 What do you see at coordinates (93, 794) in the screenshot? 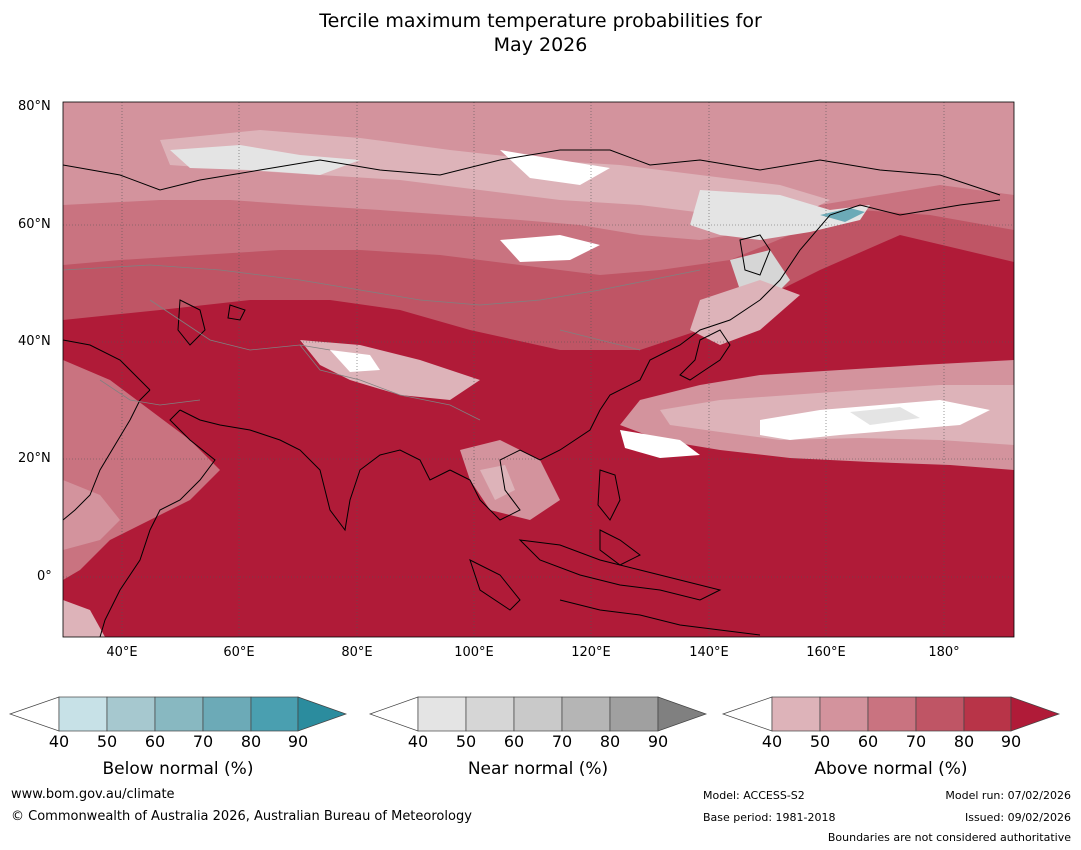
I see `footer-url: www.bom.gov.au/climate` at bounding box center [93, 794].